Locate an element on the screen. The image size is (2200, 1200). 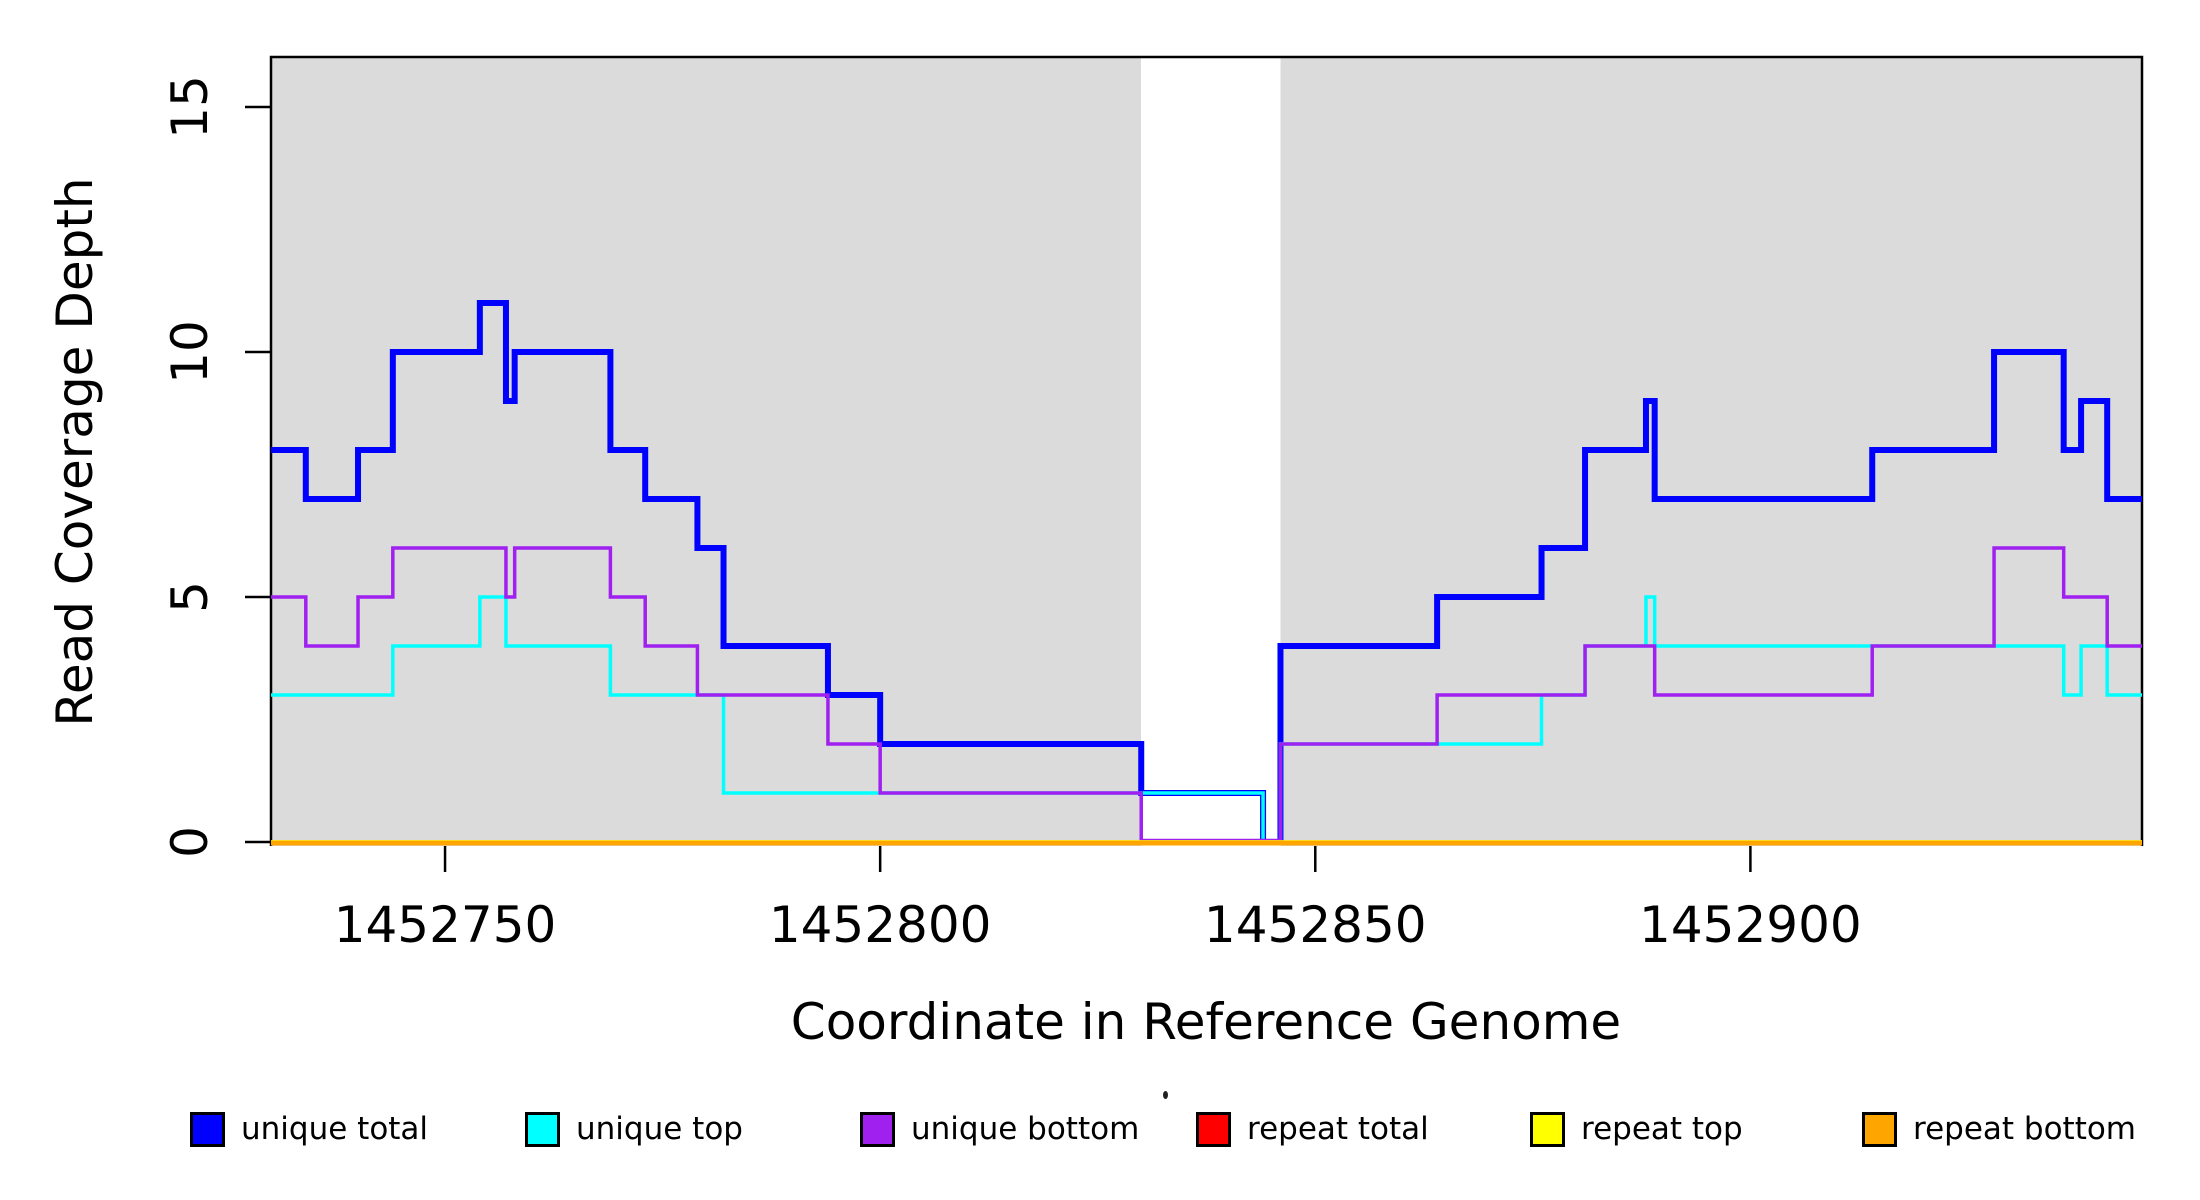
legend-item-repeat-top: repeat top is located at coordinates (1636, 1129).